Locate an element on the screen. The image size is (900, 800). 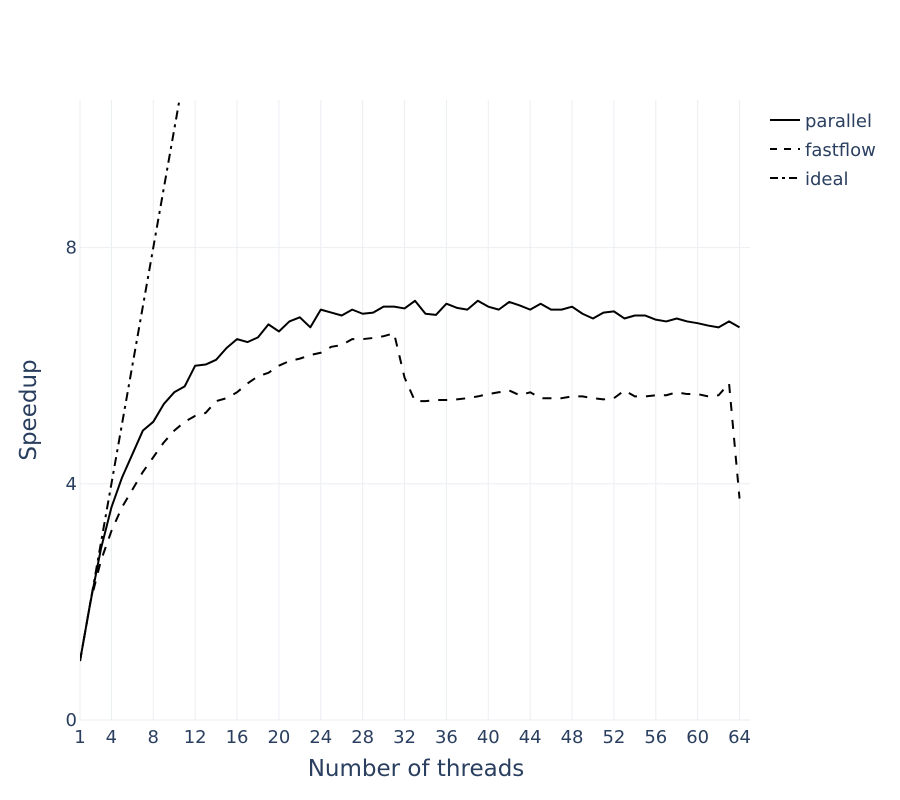
y-tick-label: 0 is located at coordinates (71, 720).